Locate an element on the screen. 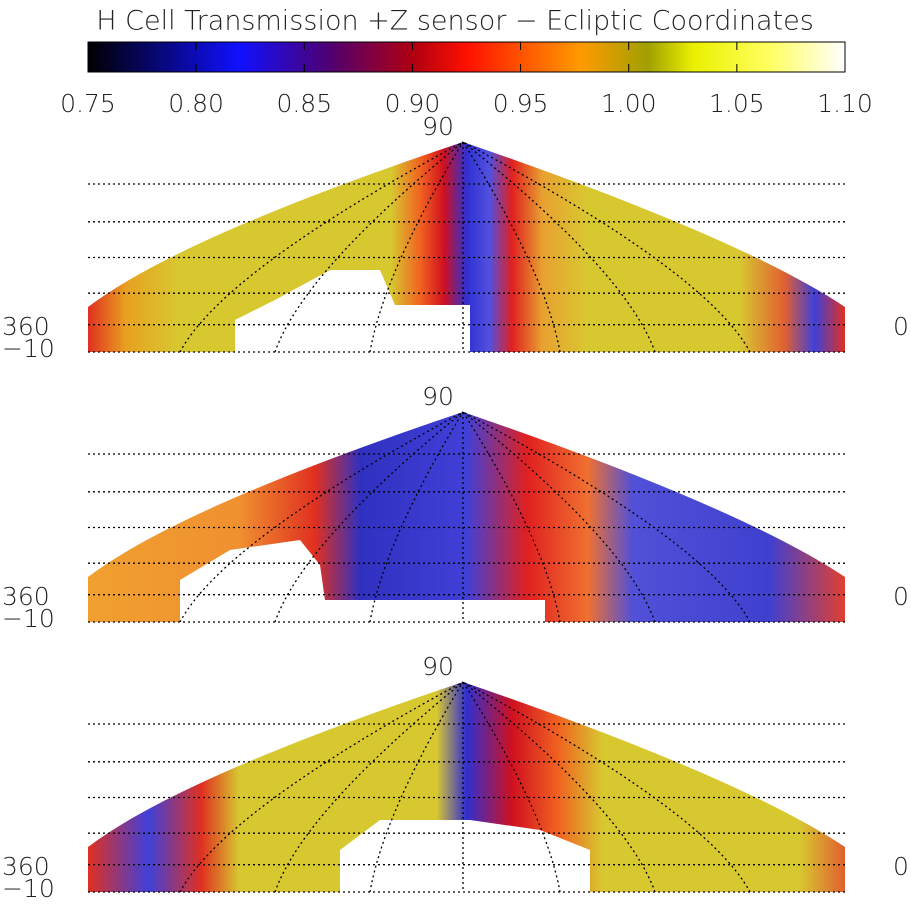 The height and width of the screenshot is (905, 911). colorbar-label: 0.85 is located at coordinates (304, 103).